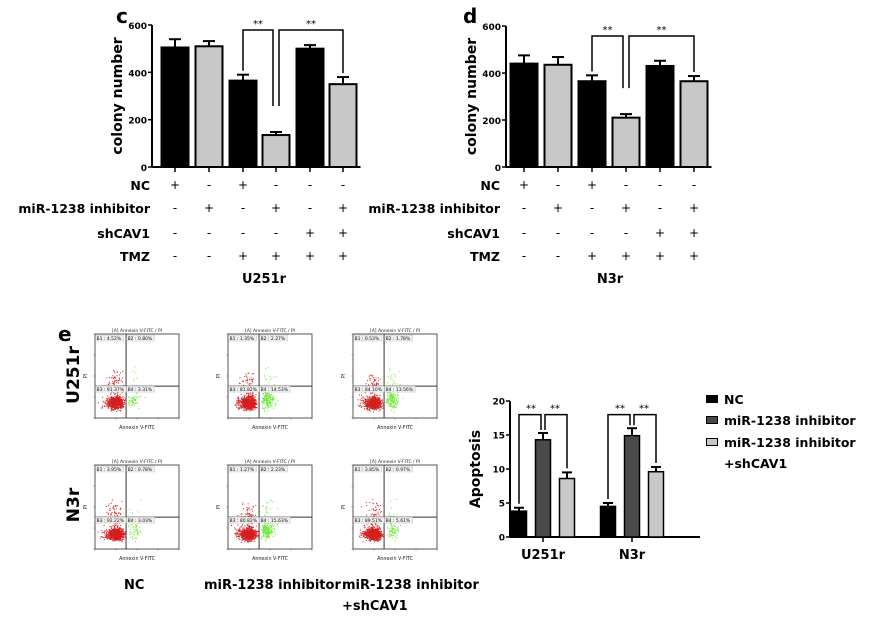  Describe the element at coordinates (790, 420) in the screenshot. I see `legend-label-inhibitor: miR-1238 inhibitor` at that location.